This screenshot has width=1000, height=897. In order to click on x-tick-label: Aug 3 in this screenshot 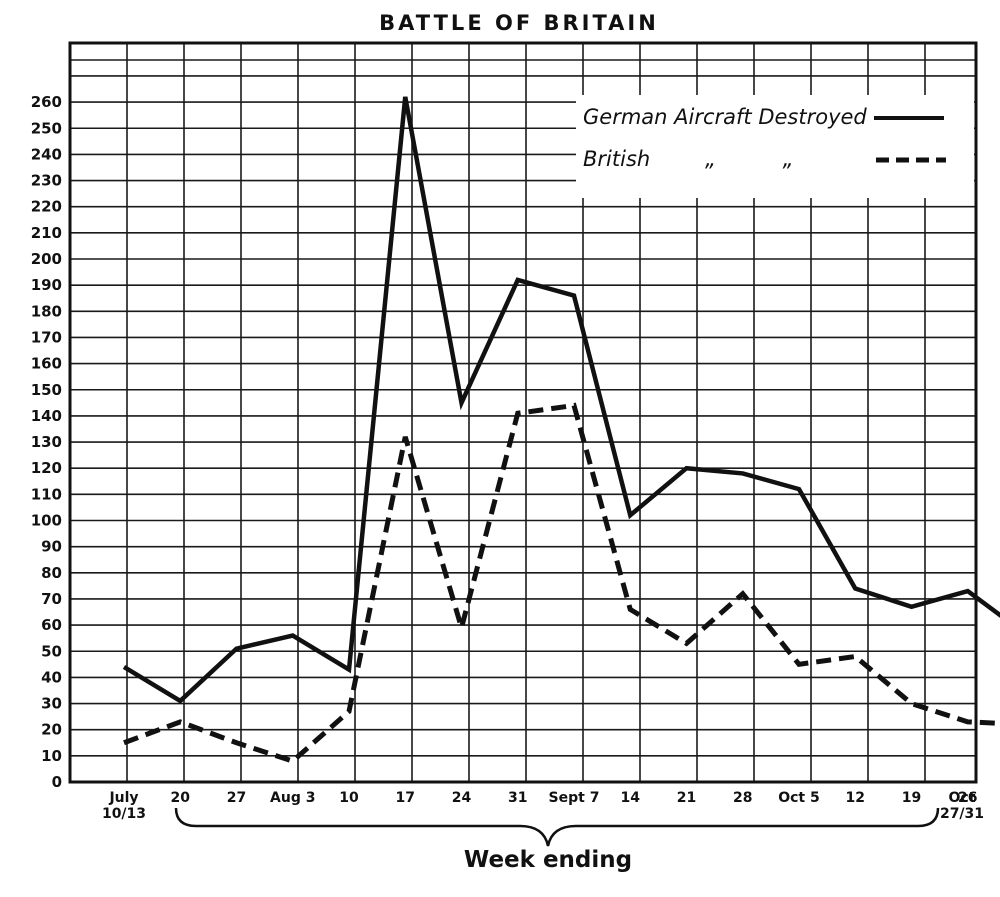, I will do `click(292, 798)`.